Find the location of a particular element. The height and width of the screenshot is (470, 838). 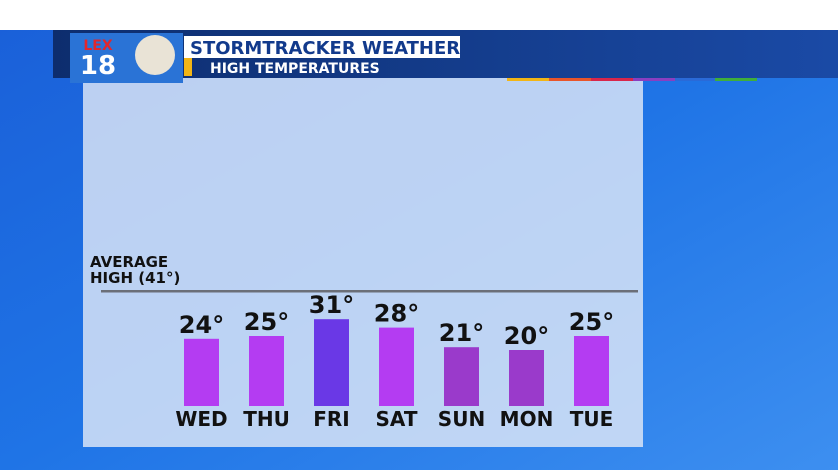

category-label: MON is located at coordinates (527, 419).